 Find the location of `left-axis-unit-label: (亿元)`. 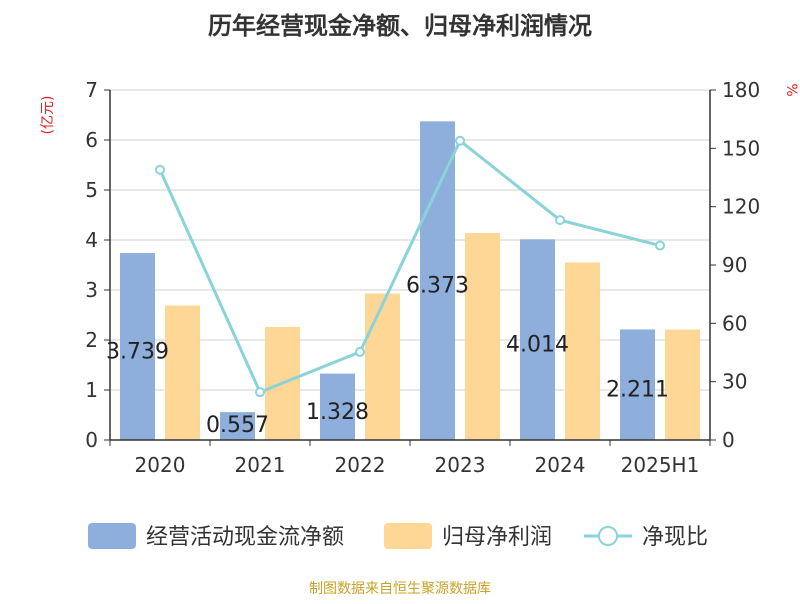

left-axis-unit-label: (亿元) is located at coordinates (48, 115).